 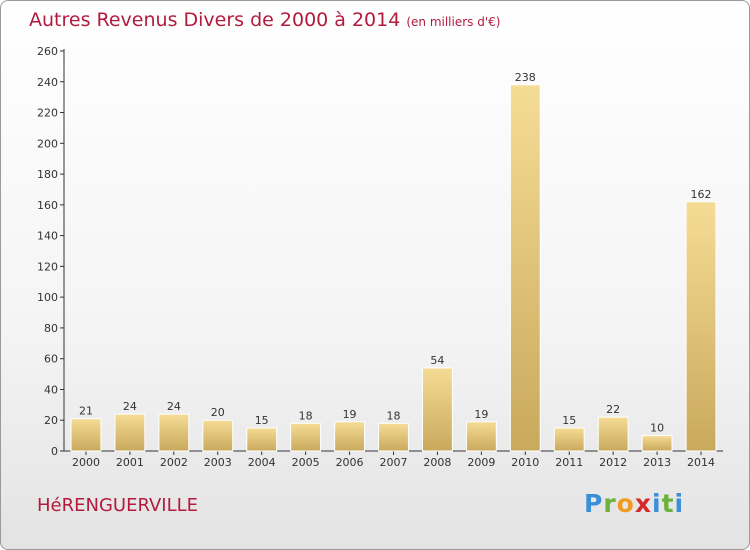 I want to click on x-tick-label: 2003, so click(x=218, y=462).